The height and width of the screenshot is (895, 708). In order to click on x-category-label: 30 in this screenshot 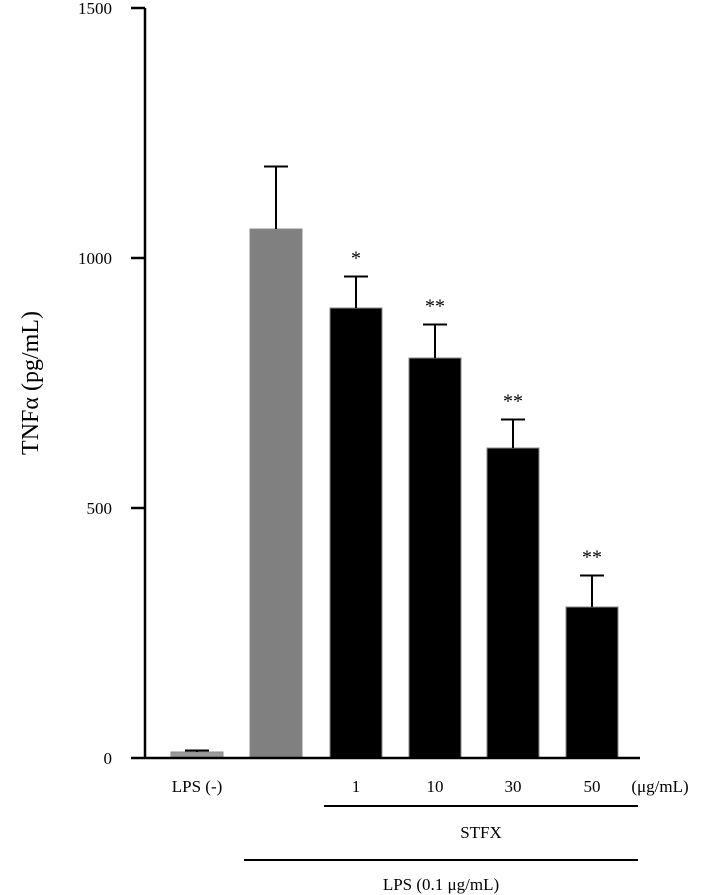, I will do `click(513, 786)`.